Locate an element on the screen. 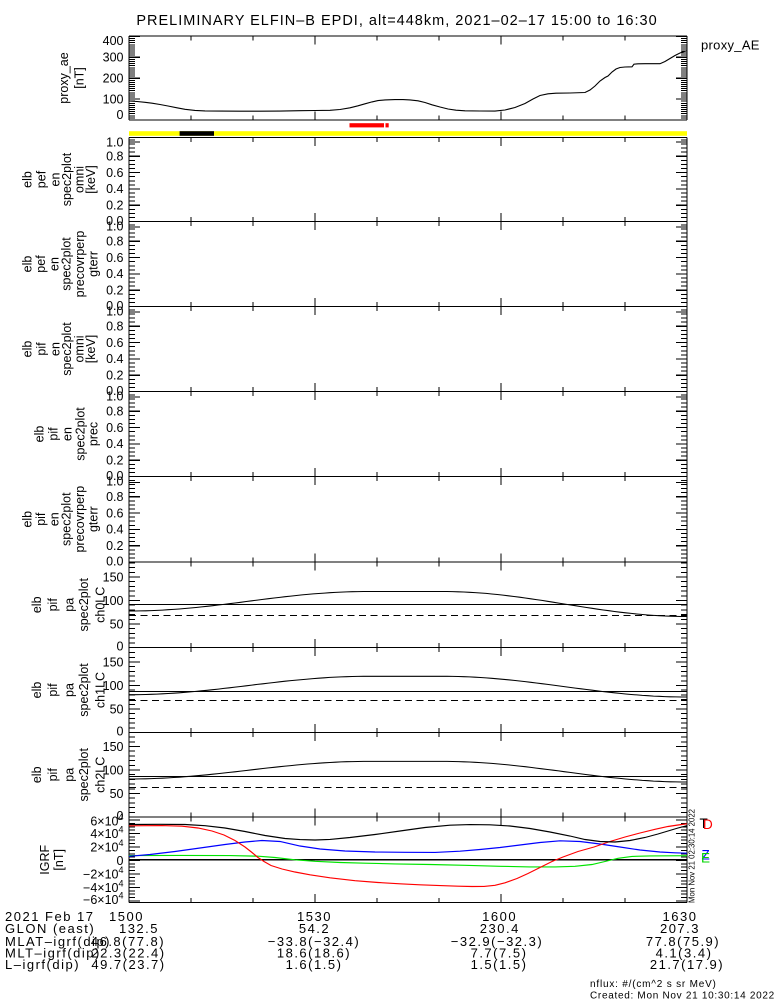 The image size is (775, 1005). svg-text: gterr is located at coordinates (93, 519).